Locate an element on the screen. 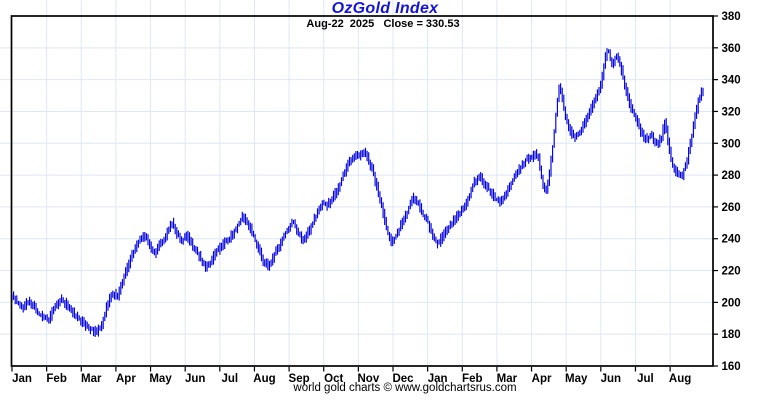 The image size is (770, 400). y-axis-label: 300 is located at coordinates (731, 144).